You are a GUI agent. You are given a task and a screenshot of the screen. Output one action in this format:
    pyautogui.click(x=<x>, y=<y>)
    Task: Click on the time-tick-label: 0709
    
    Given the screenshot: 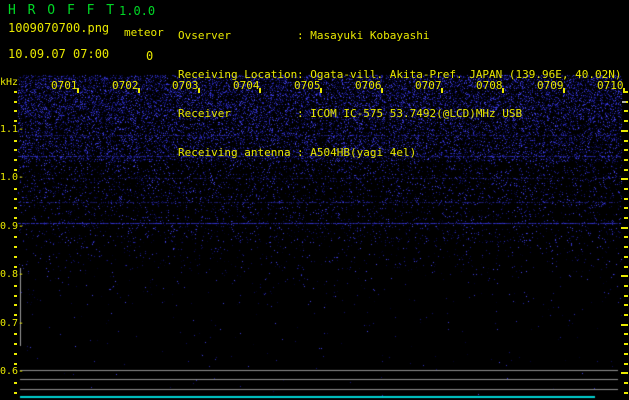 What is the action you would take?
    pyautogui.click(x=550, y=85)
    